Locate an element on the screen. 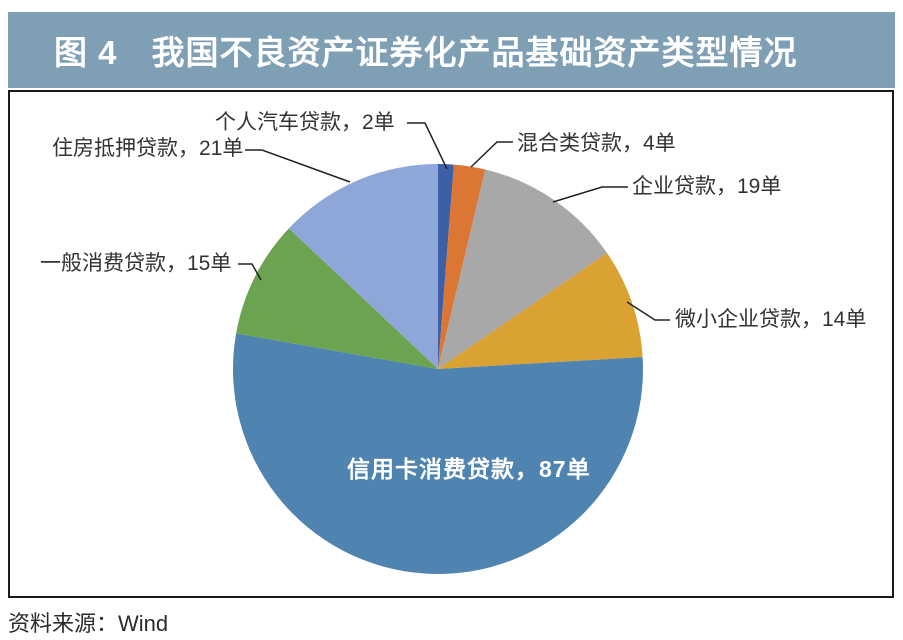  leader-line-housing-mortgage-loan is located at coordinates (298, 166).